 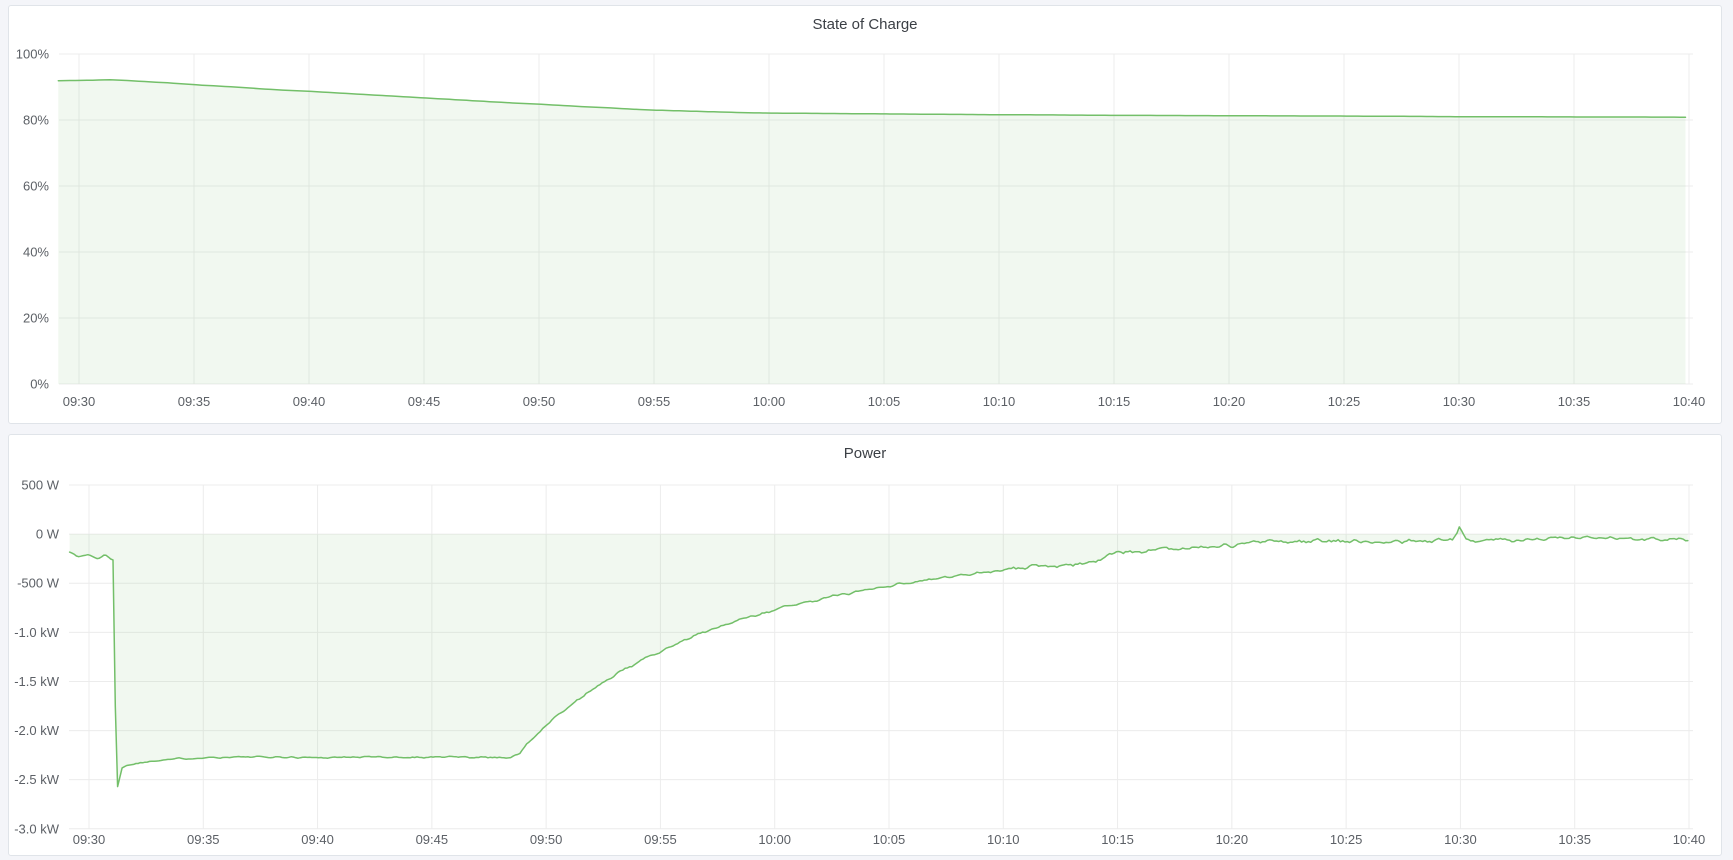 What do you see at coordinates (38, 583) in the screenshot?
I see `y-tick-label: -500 W` at bounding box center [38, 583].